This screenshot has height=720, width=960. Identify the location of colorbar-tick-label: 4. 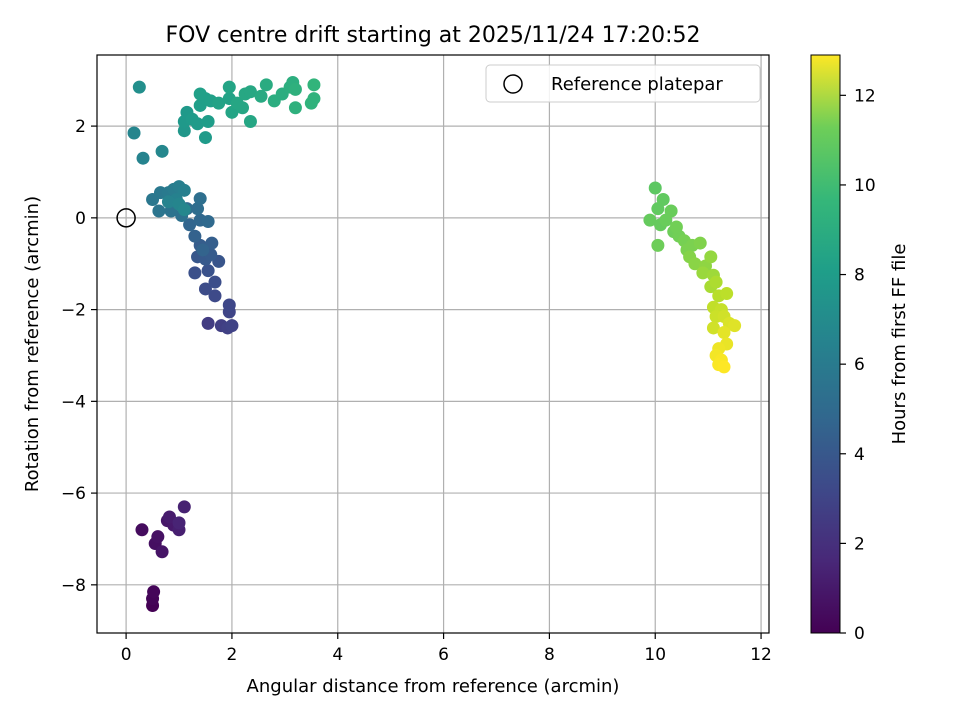
(859, 455).